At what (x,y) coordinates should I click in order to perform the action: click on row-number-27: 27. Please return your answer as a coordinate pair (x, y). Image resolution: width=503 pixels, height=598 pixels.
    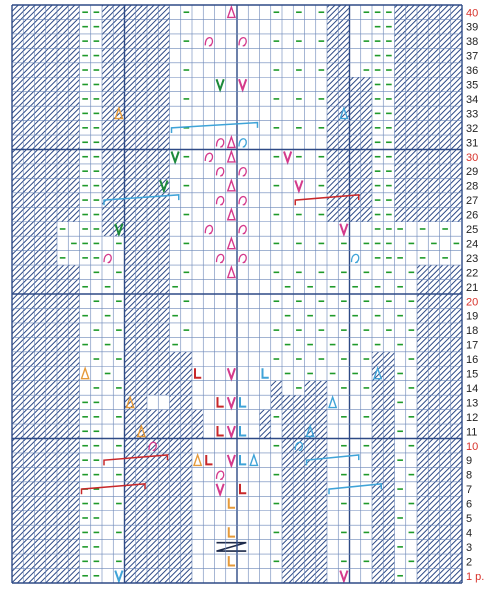
    Looking at the image, I should click on (472, 201).